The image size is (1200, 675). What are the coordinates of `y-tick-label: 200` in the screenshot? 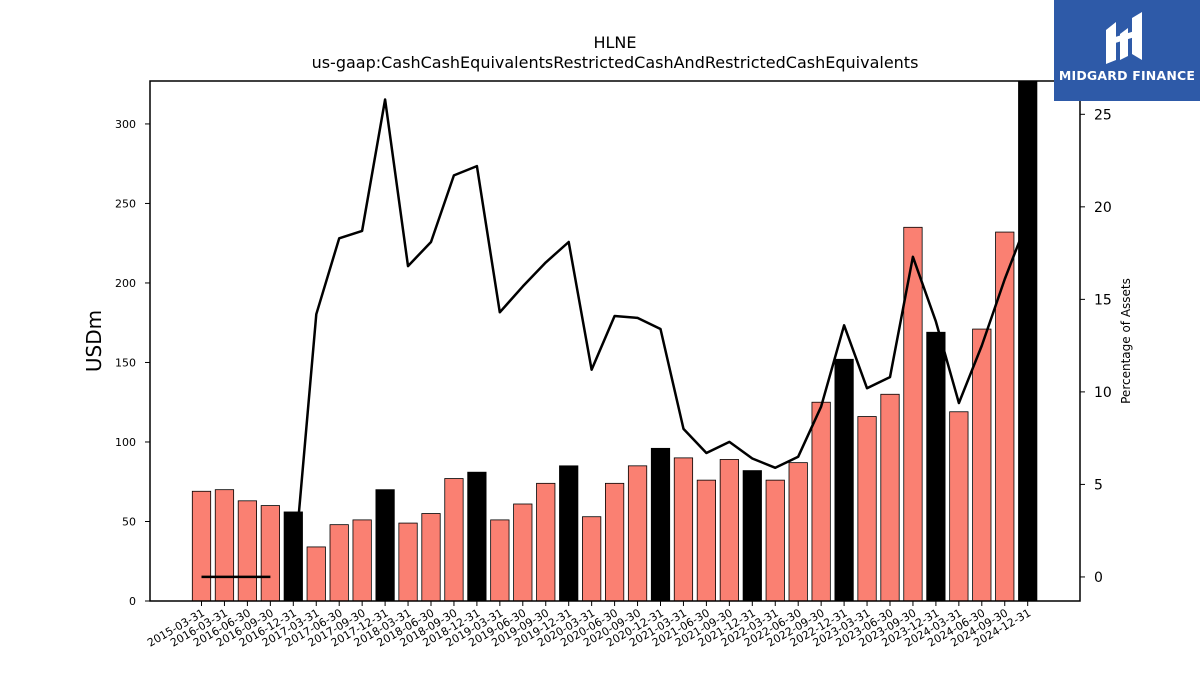 It's located at (125, 283).